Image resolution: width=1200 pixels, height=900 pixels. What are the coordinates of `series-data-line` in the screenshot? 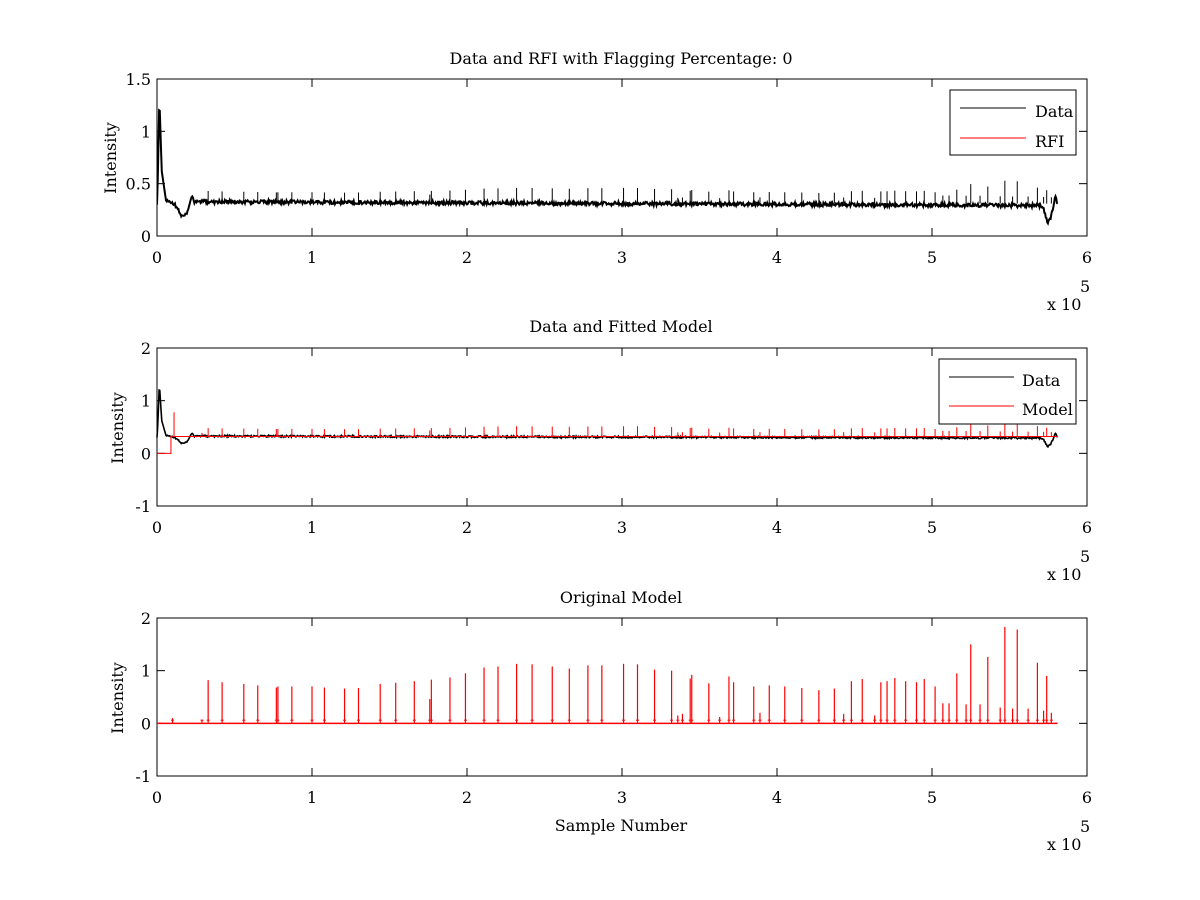 It's located at (608, 167).